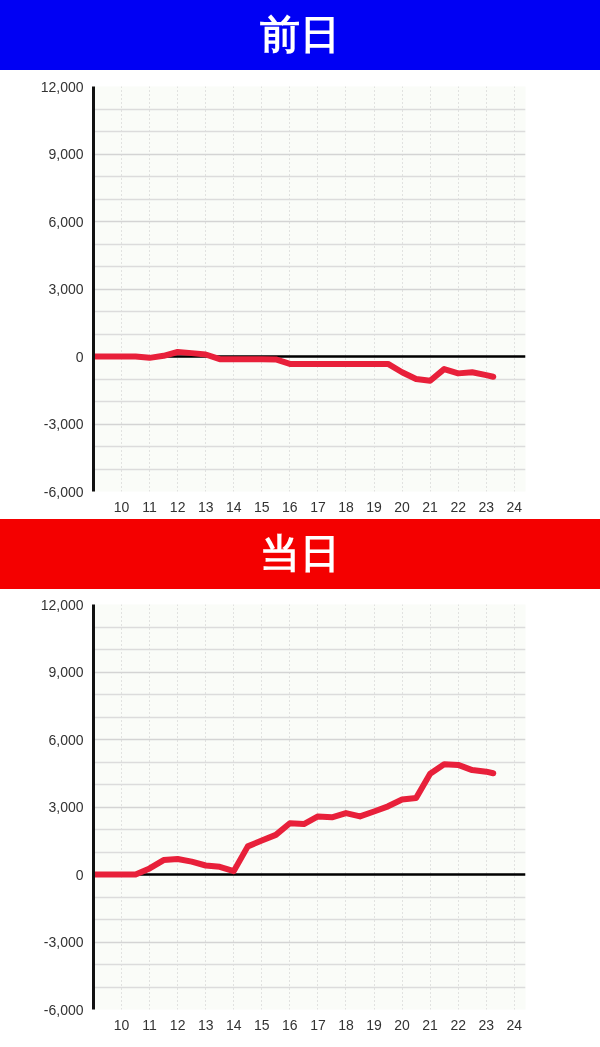  I want to click on chart-title: 当日, so click(300, 554).